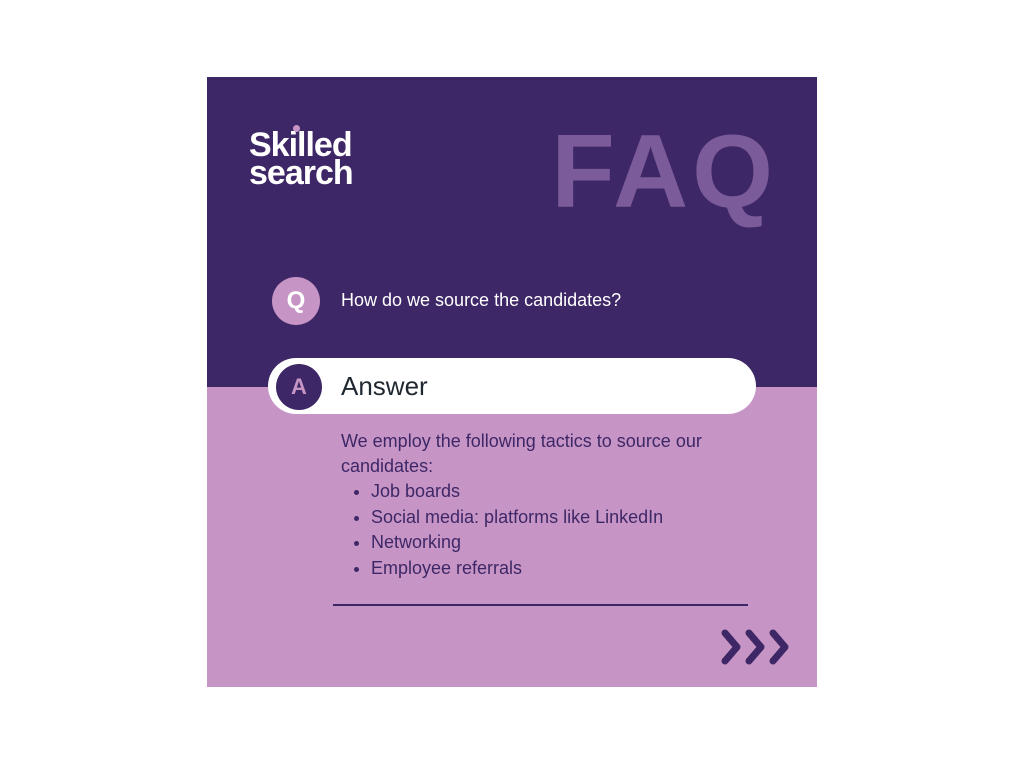 The image size is (1024, 764). Describe the element at coordinates (556, 543) in the screenshot. I see `list-item: Networking` at that location.